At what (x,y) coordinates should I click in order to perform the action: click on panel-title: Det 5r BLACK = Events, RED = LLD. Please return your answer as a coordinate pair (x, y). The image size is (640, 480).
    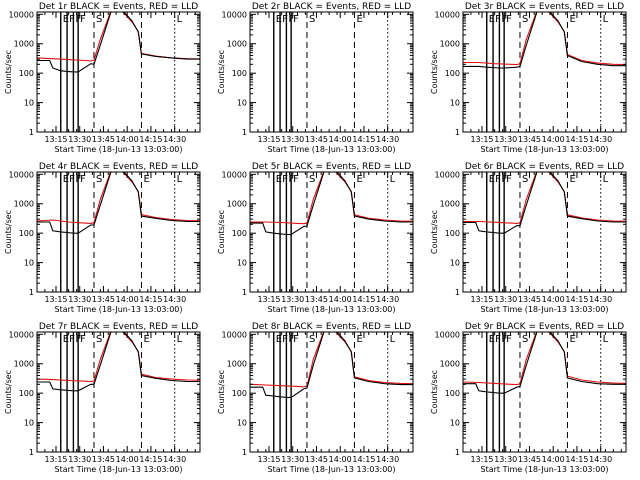
    Looking at the image, I should click on (331, 167).